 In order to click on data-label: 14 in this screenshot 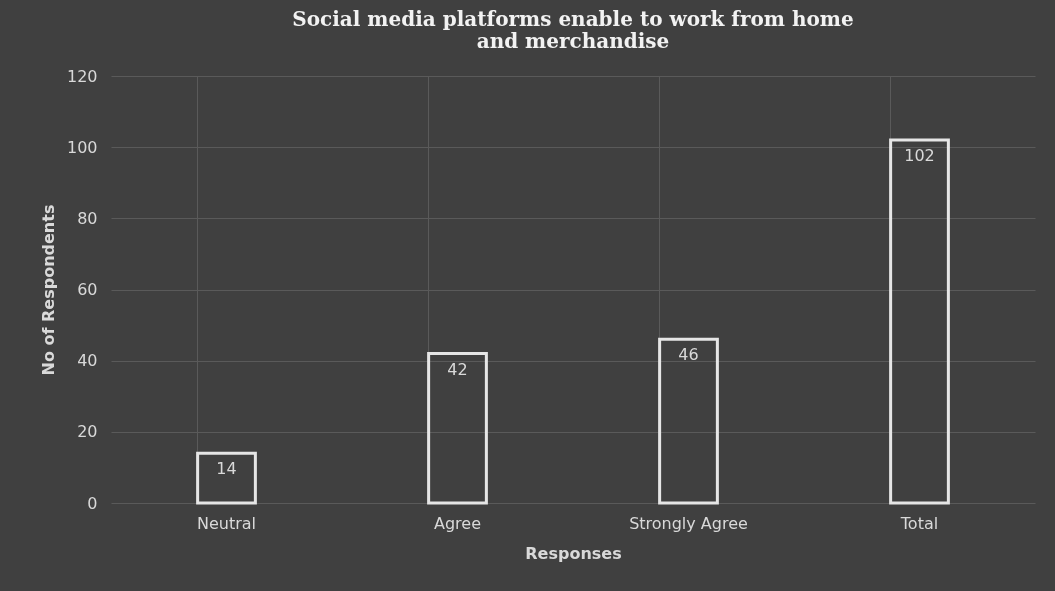, I will do `click(226, 469)`.